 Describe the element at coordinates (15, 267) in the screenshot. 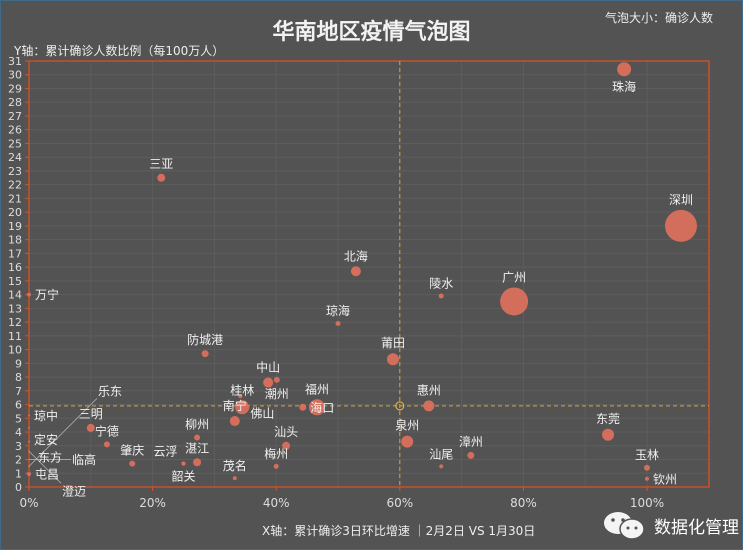

I see `y-tick-label: 16` at that location.